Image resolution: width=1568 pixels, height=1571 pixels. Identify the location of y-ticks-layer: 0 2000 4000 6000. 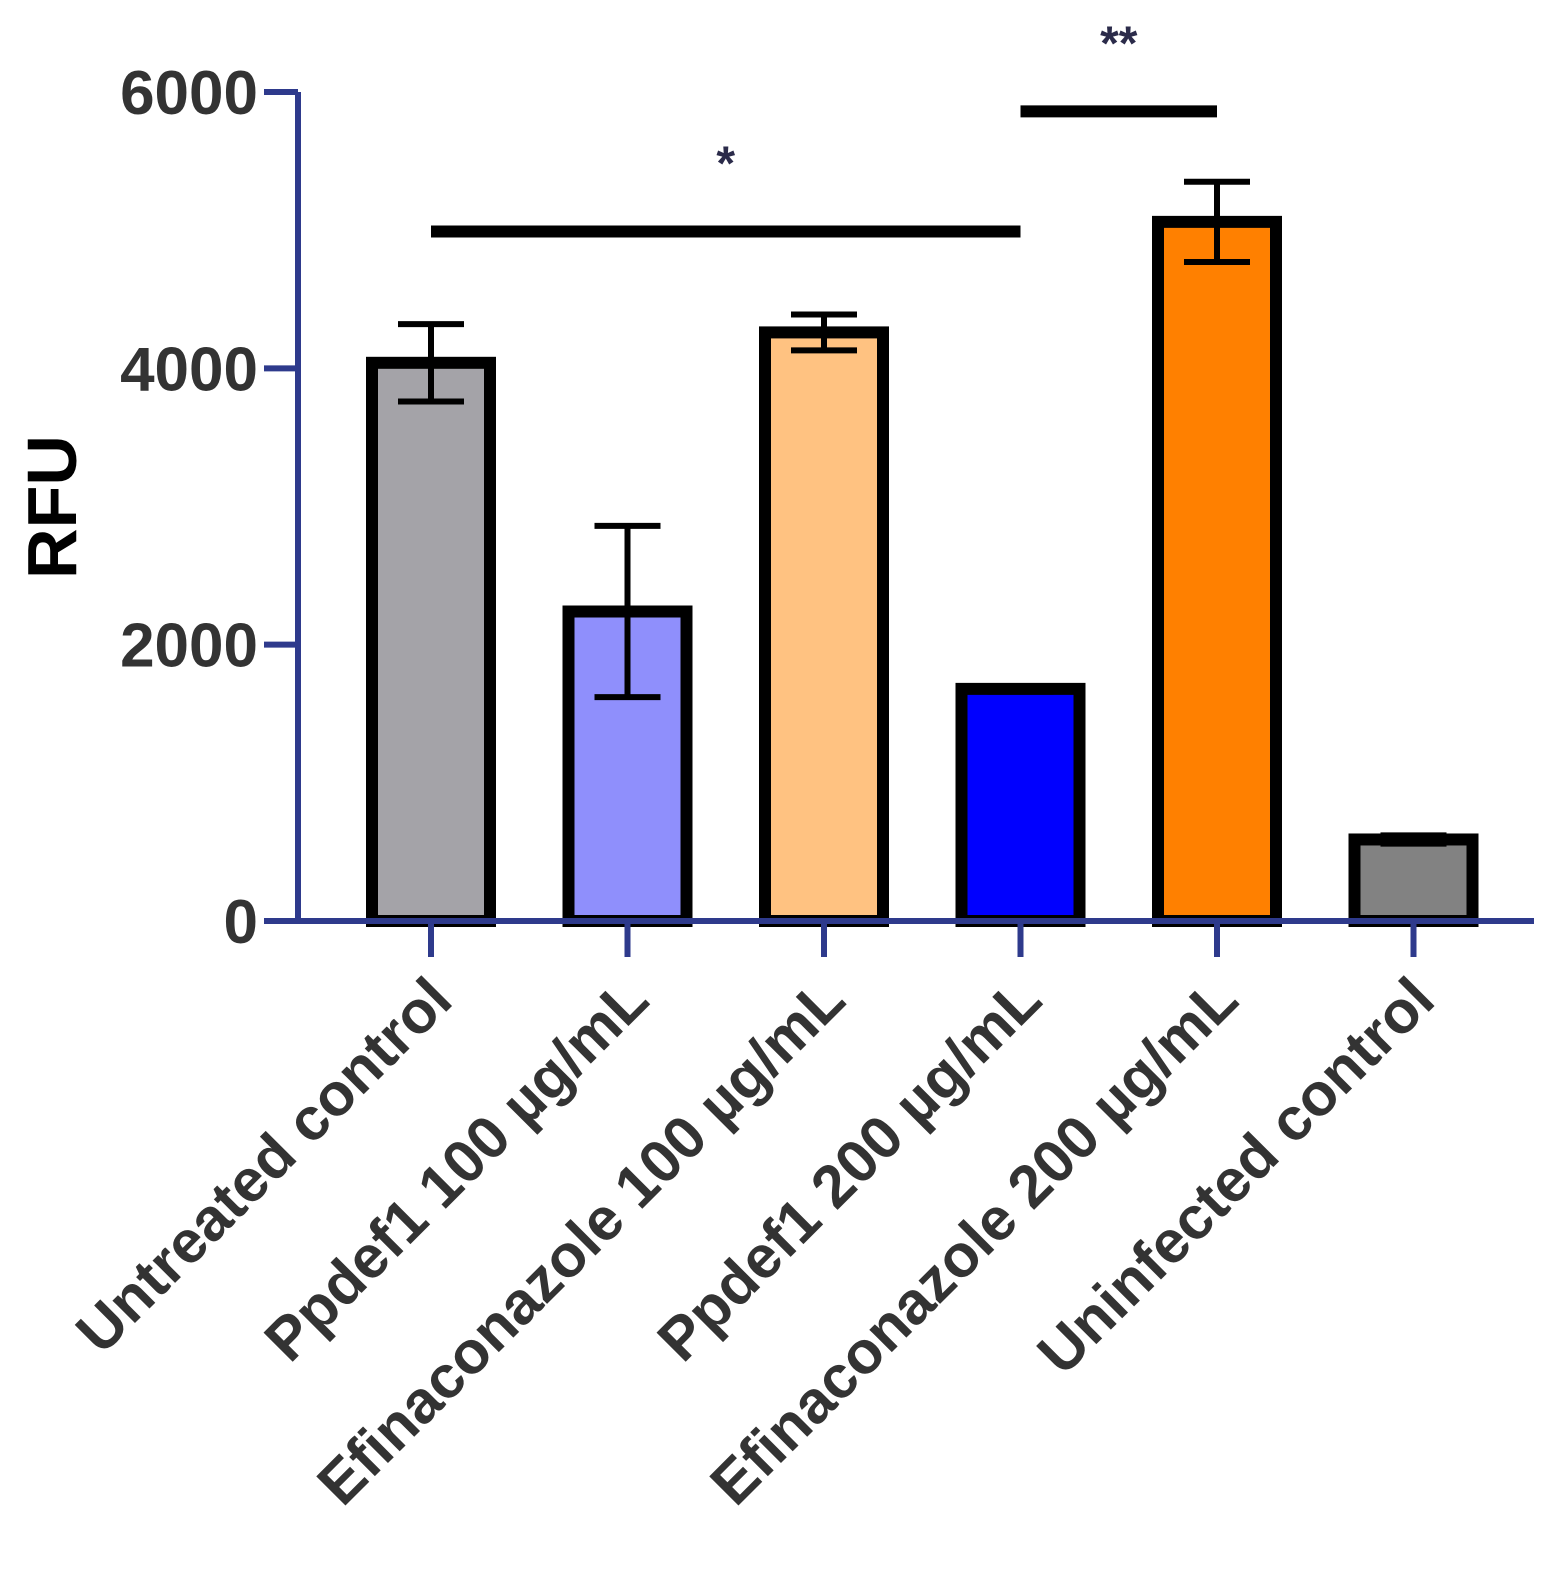
(209, 508).